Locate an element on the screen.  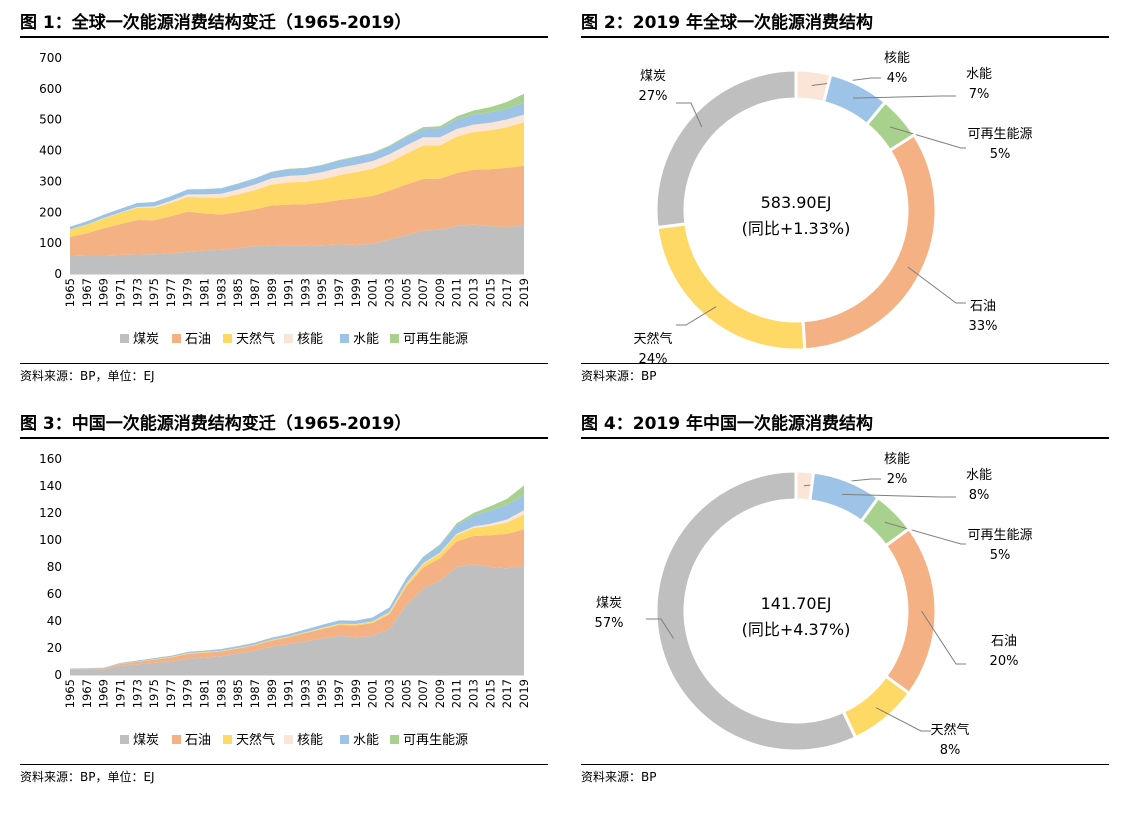
figure-2-title: 图 2：2019 年全球一次能源消费结构 is located at coordinates (727, 23).